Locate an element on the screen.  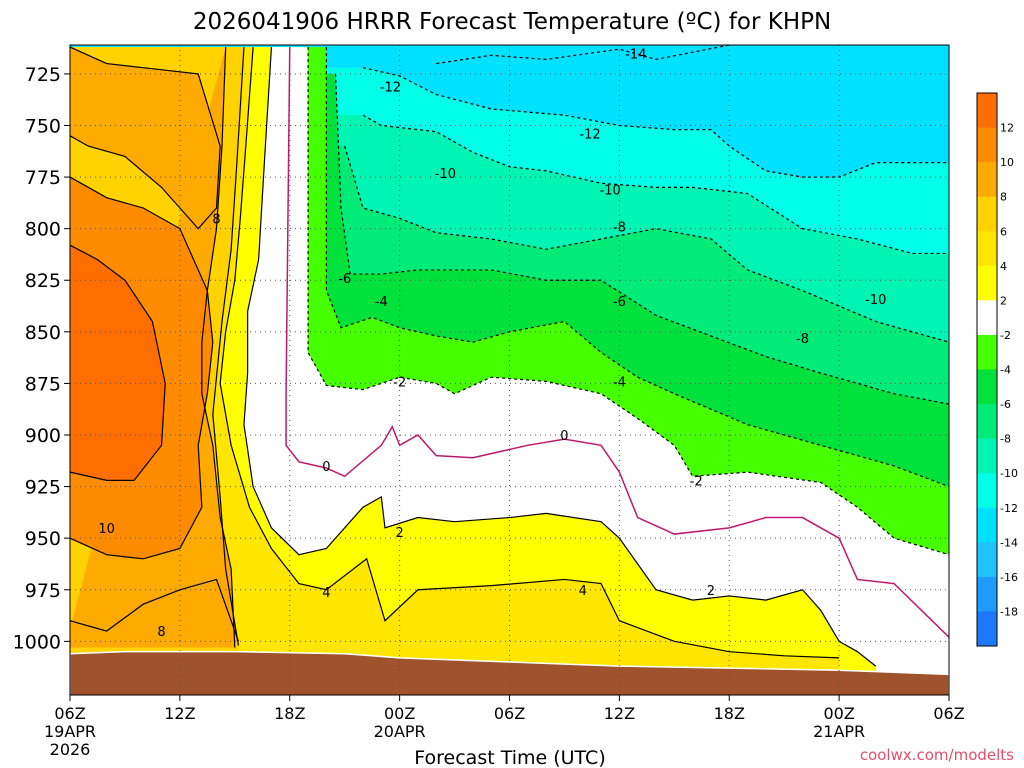
colorbar-label: -8 is located at coordinates (1005, 439).